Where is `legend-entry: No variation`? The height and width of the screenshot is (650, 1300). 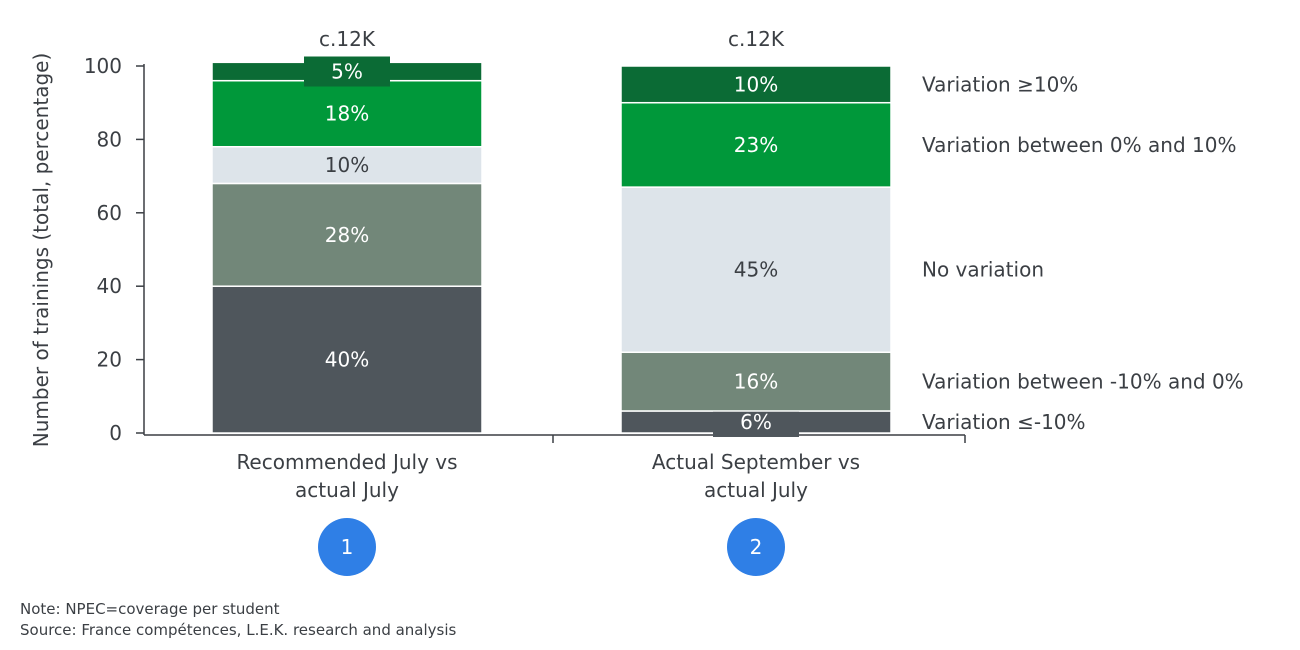 legend-entry: No variation is located at coordinates (983, 270).